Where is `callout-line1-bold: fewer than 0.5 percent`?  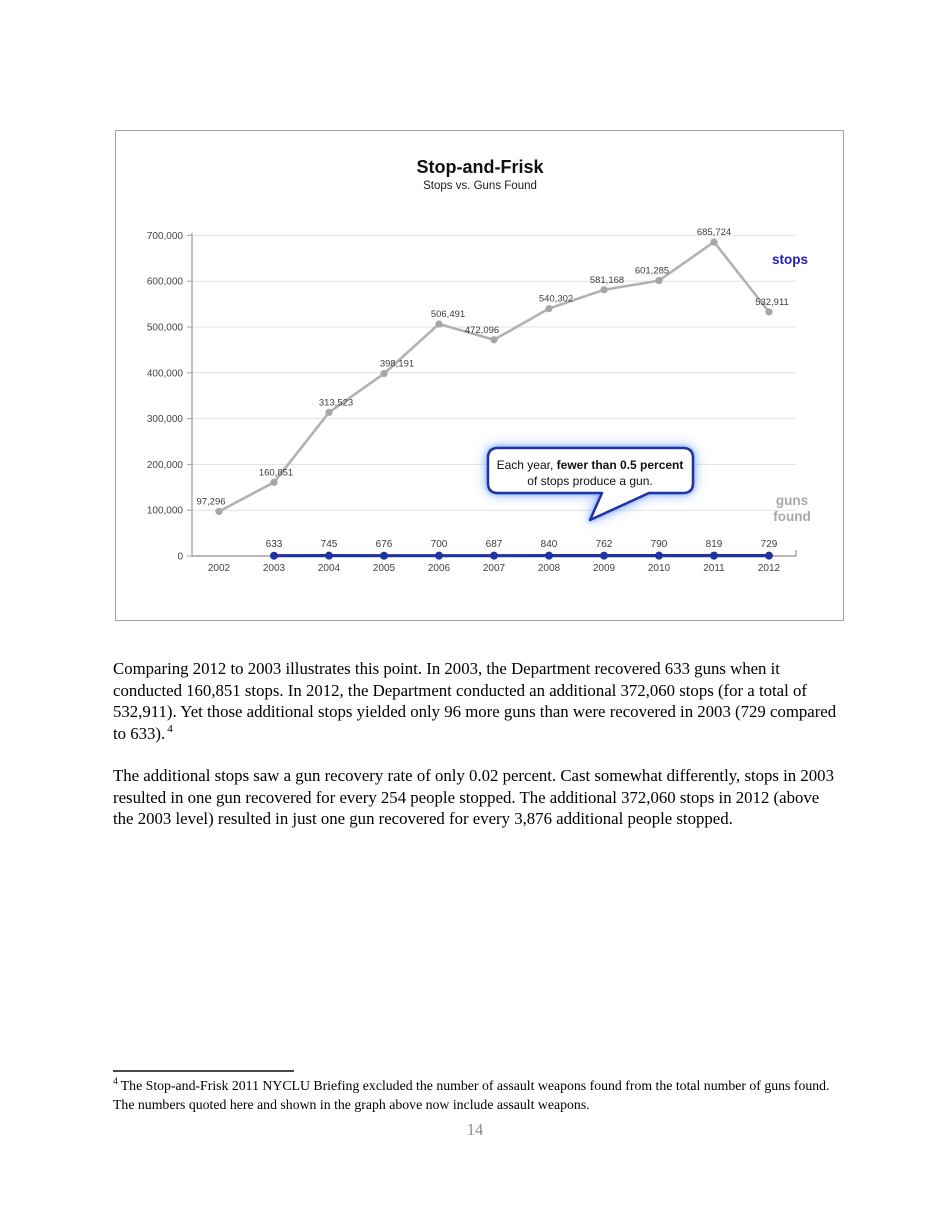 callout-line1-bold: fewer than 0.5 percent is located at coordinates (620, 465).